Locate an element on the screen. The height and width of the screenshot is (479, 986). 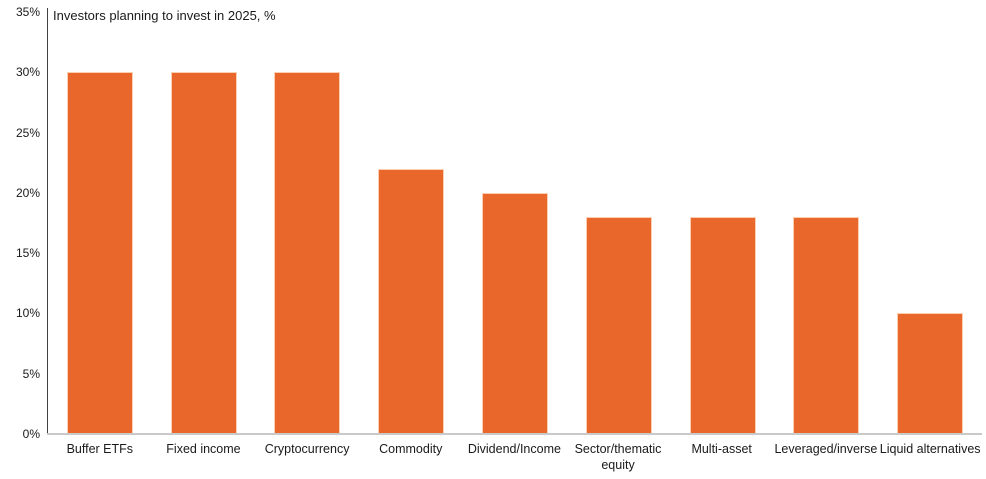
y-axis-tick-labels: 0% 5% 10% 15% 20% 25% 30% 35% is located at coordinates (20, 239).